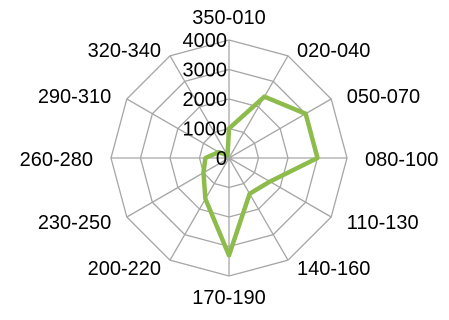 The width and height of the screenshot is (449, 320). Describe the element at coordinates (221, 159) in the screenshot. I see `tick-label: 0` at that location.